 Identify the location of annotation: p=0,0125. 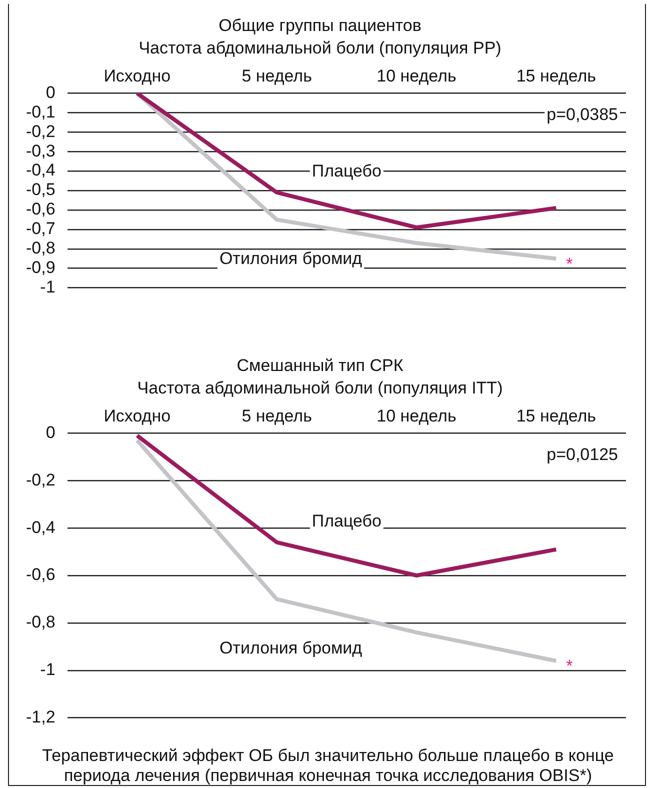
(582, 454).